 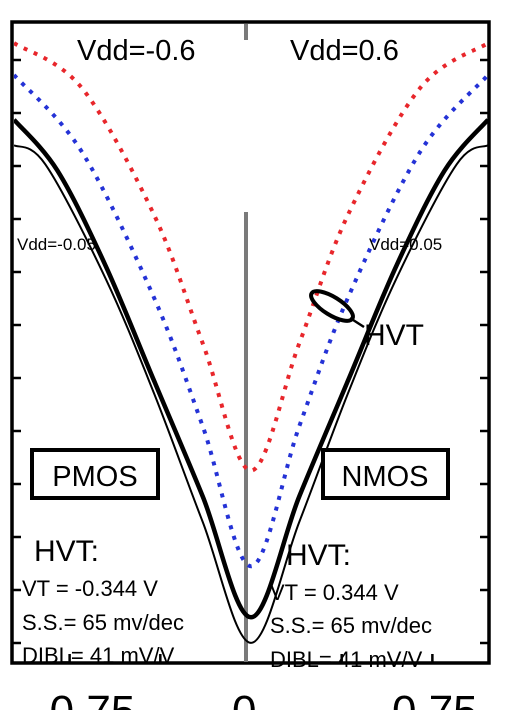 What do you see at coordinates (344, 51) in the screenshot?
I see `vdd-pos-label: Vdd=0.6` at bounding box center [344, 51].